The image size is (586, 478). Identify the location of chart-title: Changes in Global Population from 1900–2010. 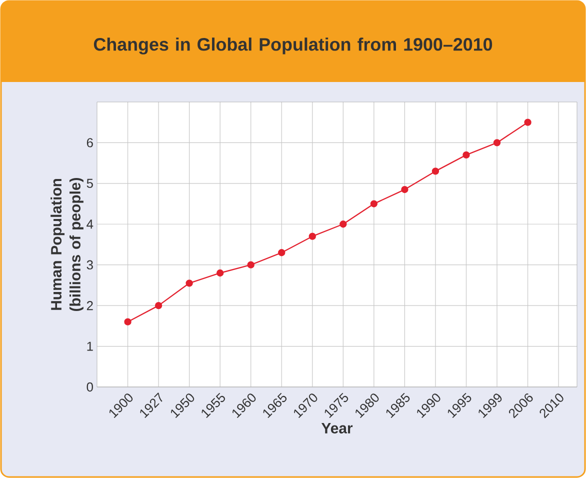
(293, 46).